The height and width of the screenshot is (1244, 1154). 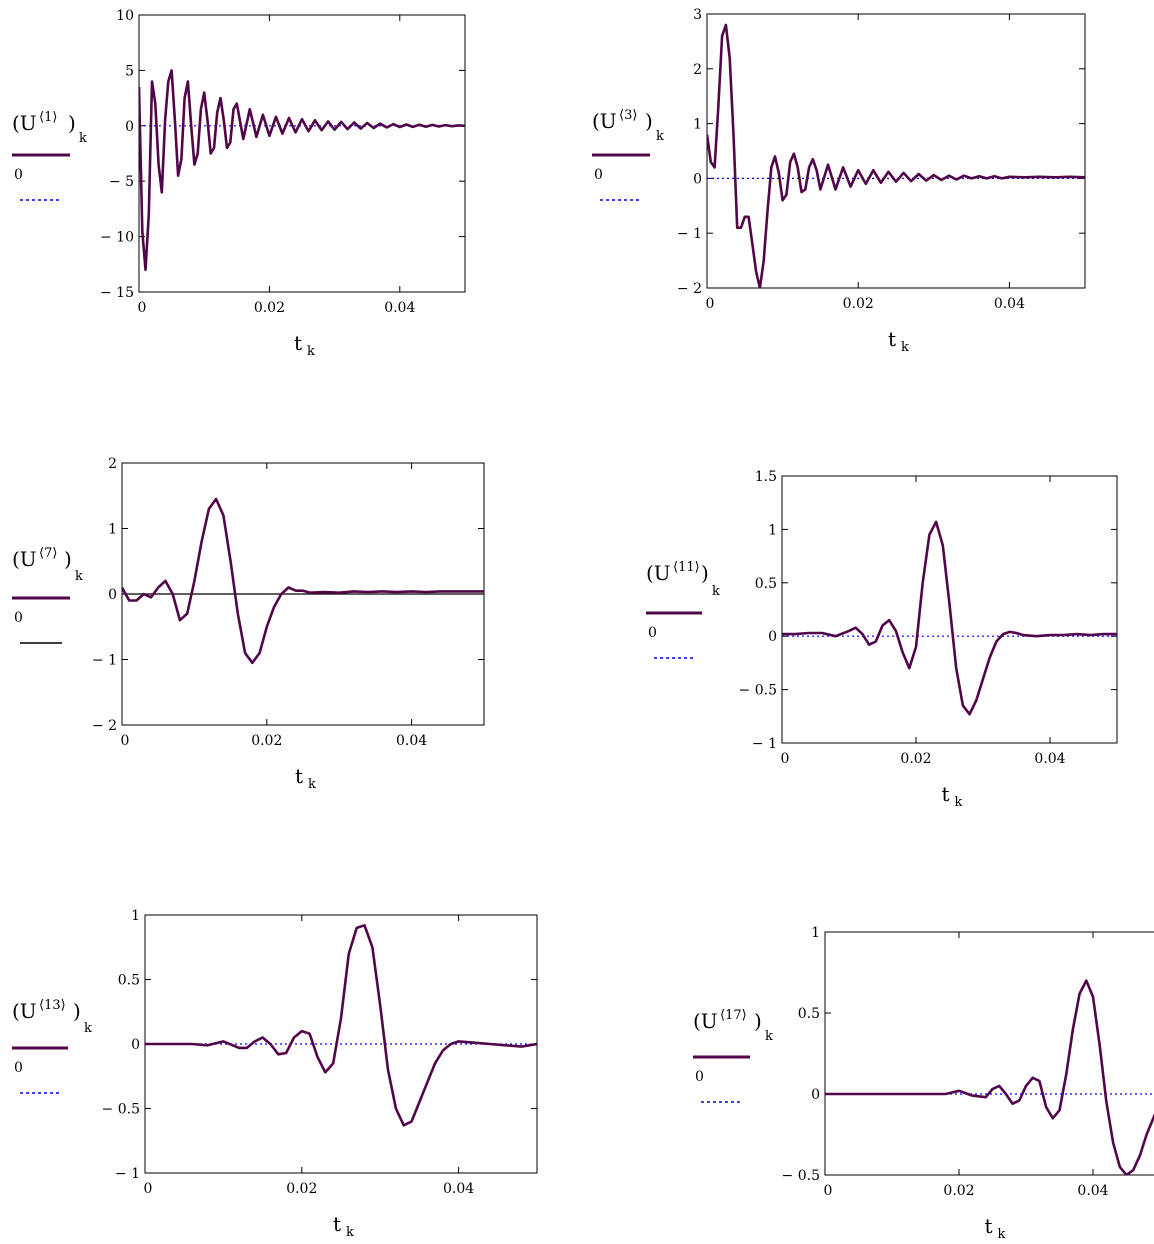 What do you see at coordinates (117, 293) in the screenshot?
I see `y-tick-label: − 15` at bounding box center [117, 293].